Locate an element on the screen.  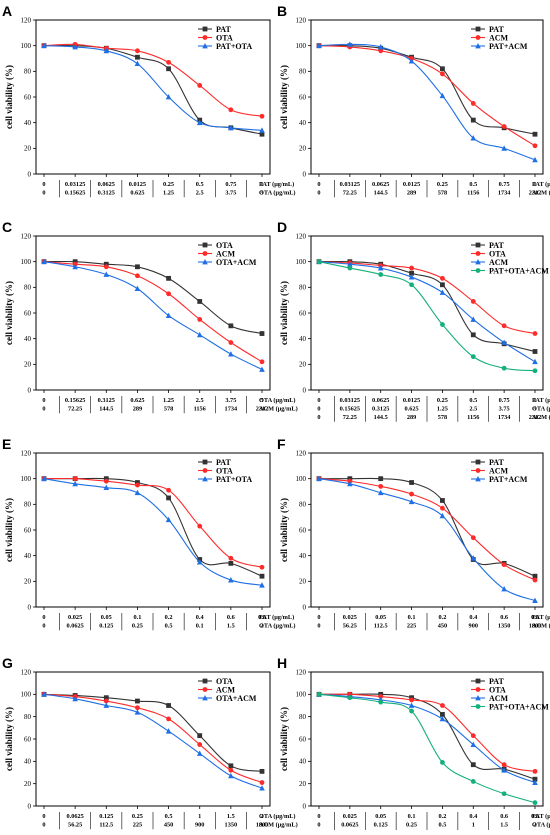
dose-value: 0.0125 is located at coordinates (411, 400).